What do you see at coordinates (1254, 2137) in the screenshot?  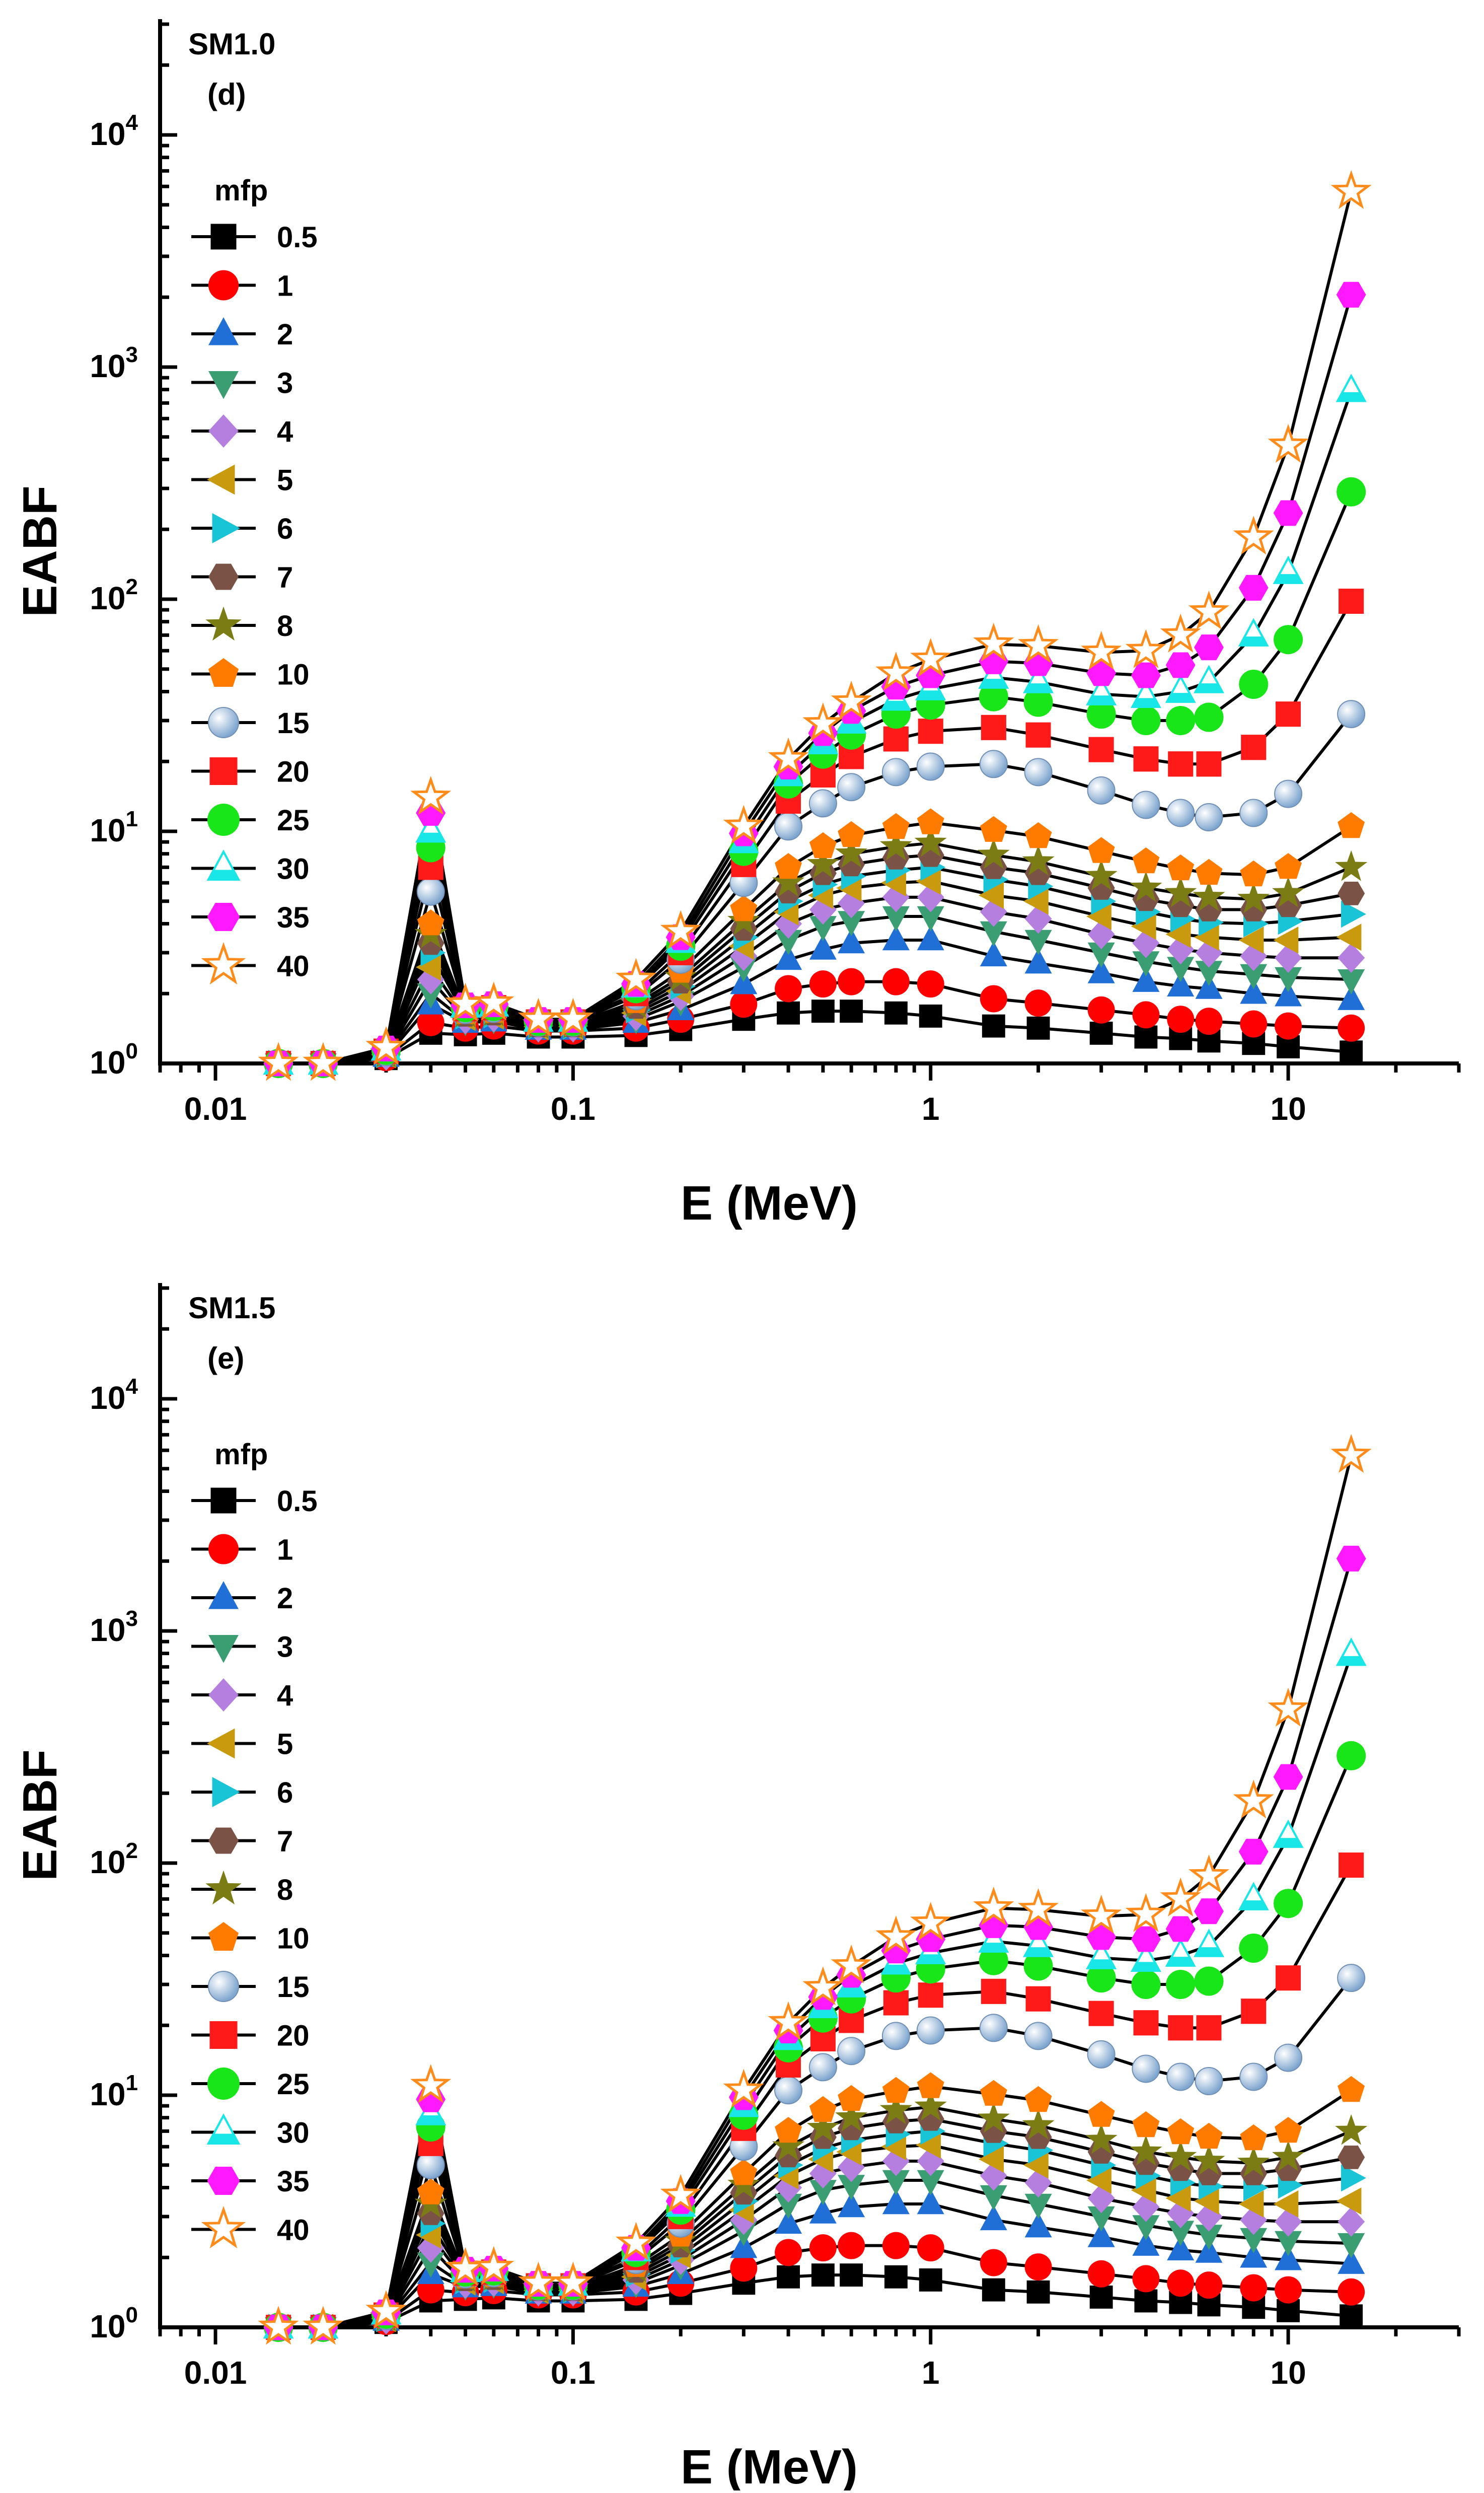 I see `panel-e-point-mfp-10-shape` at bounding box center [1254, 2137].